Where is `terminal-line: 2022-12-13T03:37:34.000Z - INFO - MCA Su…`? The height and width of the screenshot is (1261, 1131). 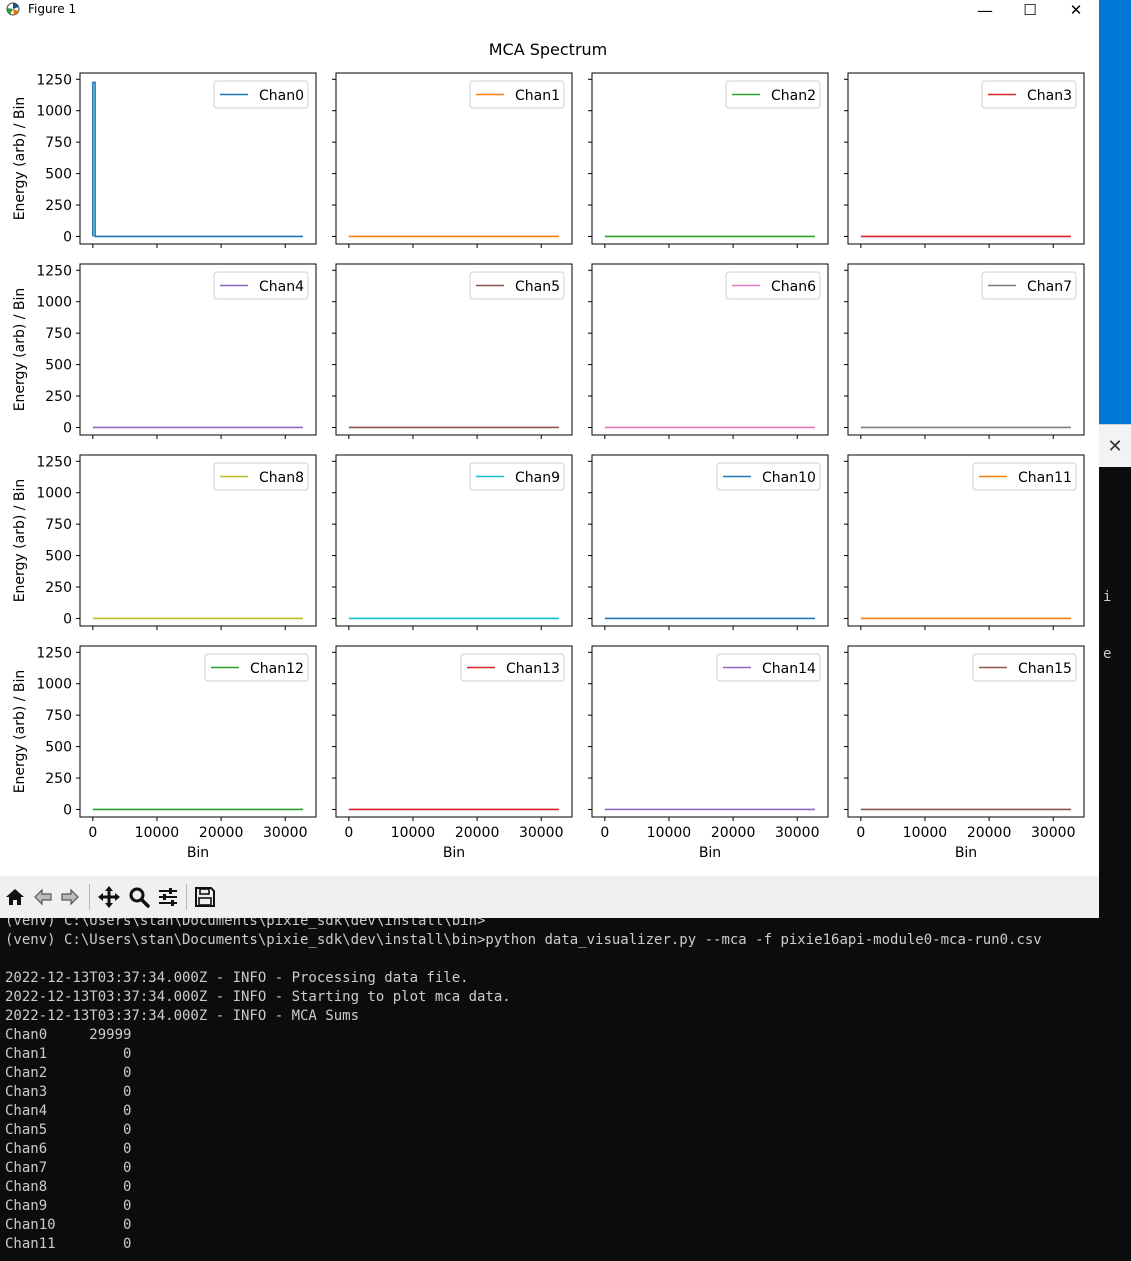
terminal-line: 2022-12-13T03:37:34.000Z - INFO - MCA Su… is located at coordinates (182, 1016).